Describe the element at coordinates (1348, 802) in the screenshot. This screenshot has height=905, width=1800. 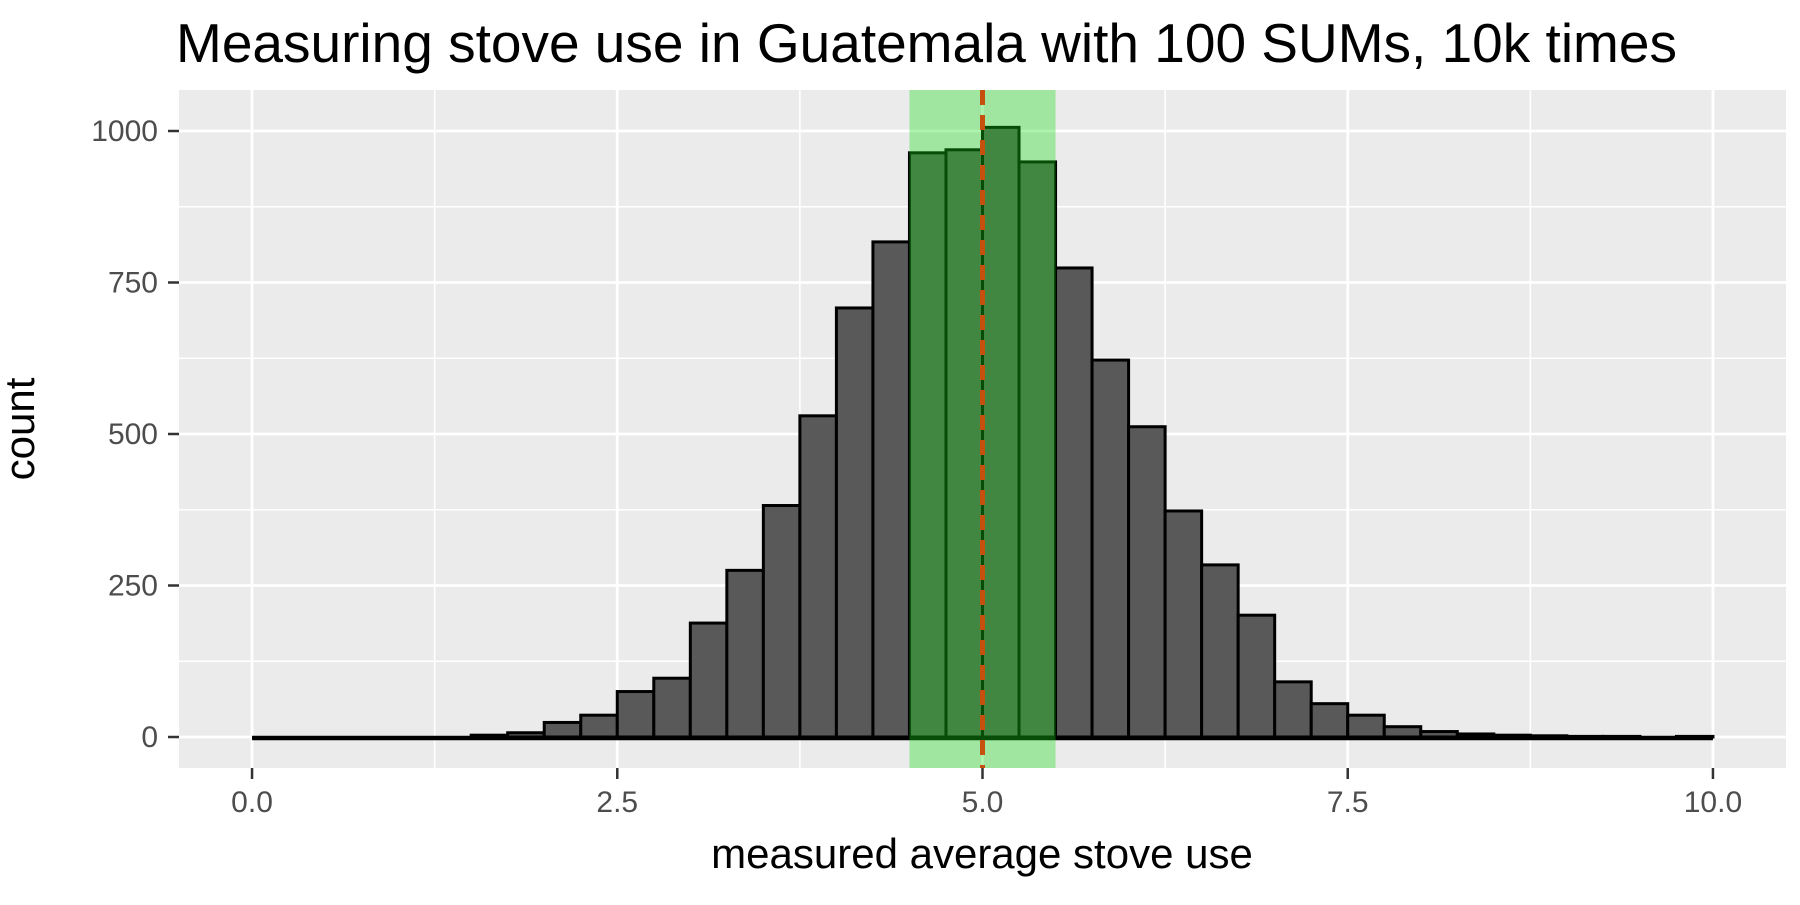
I see `x-tick-label: 7.5` at that location.